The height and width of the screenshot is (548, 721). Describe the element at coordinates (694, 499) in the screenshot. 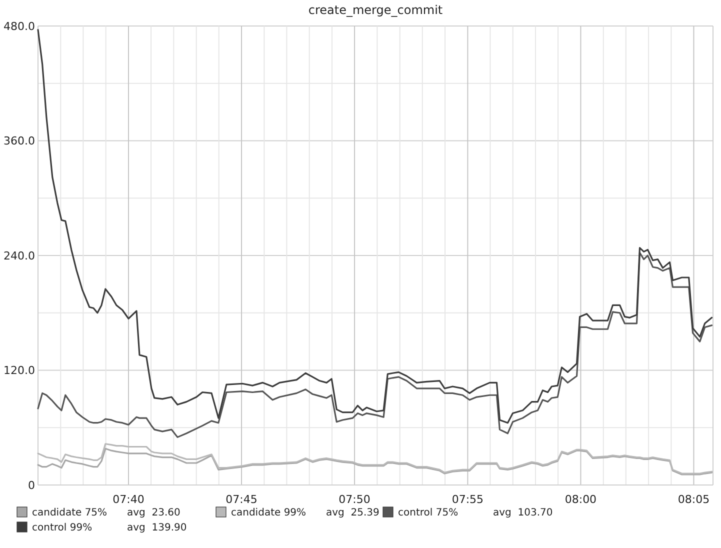

I see `x-tick-label: 08:05` at that location.